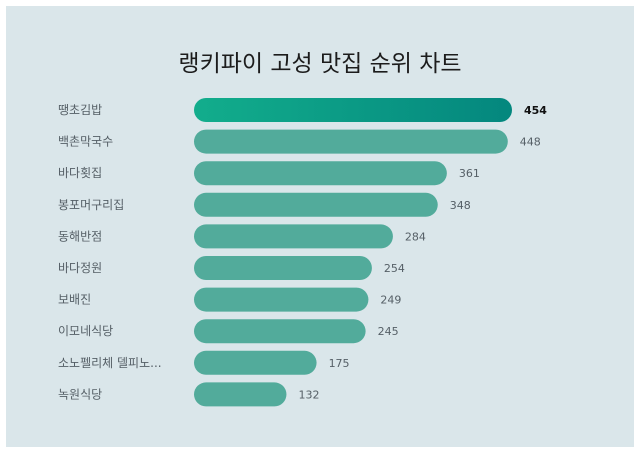  Describe the element at coordinates (80, 268) in the screenshot. I see `category-label: 바다정원` at that location.